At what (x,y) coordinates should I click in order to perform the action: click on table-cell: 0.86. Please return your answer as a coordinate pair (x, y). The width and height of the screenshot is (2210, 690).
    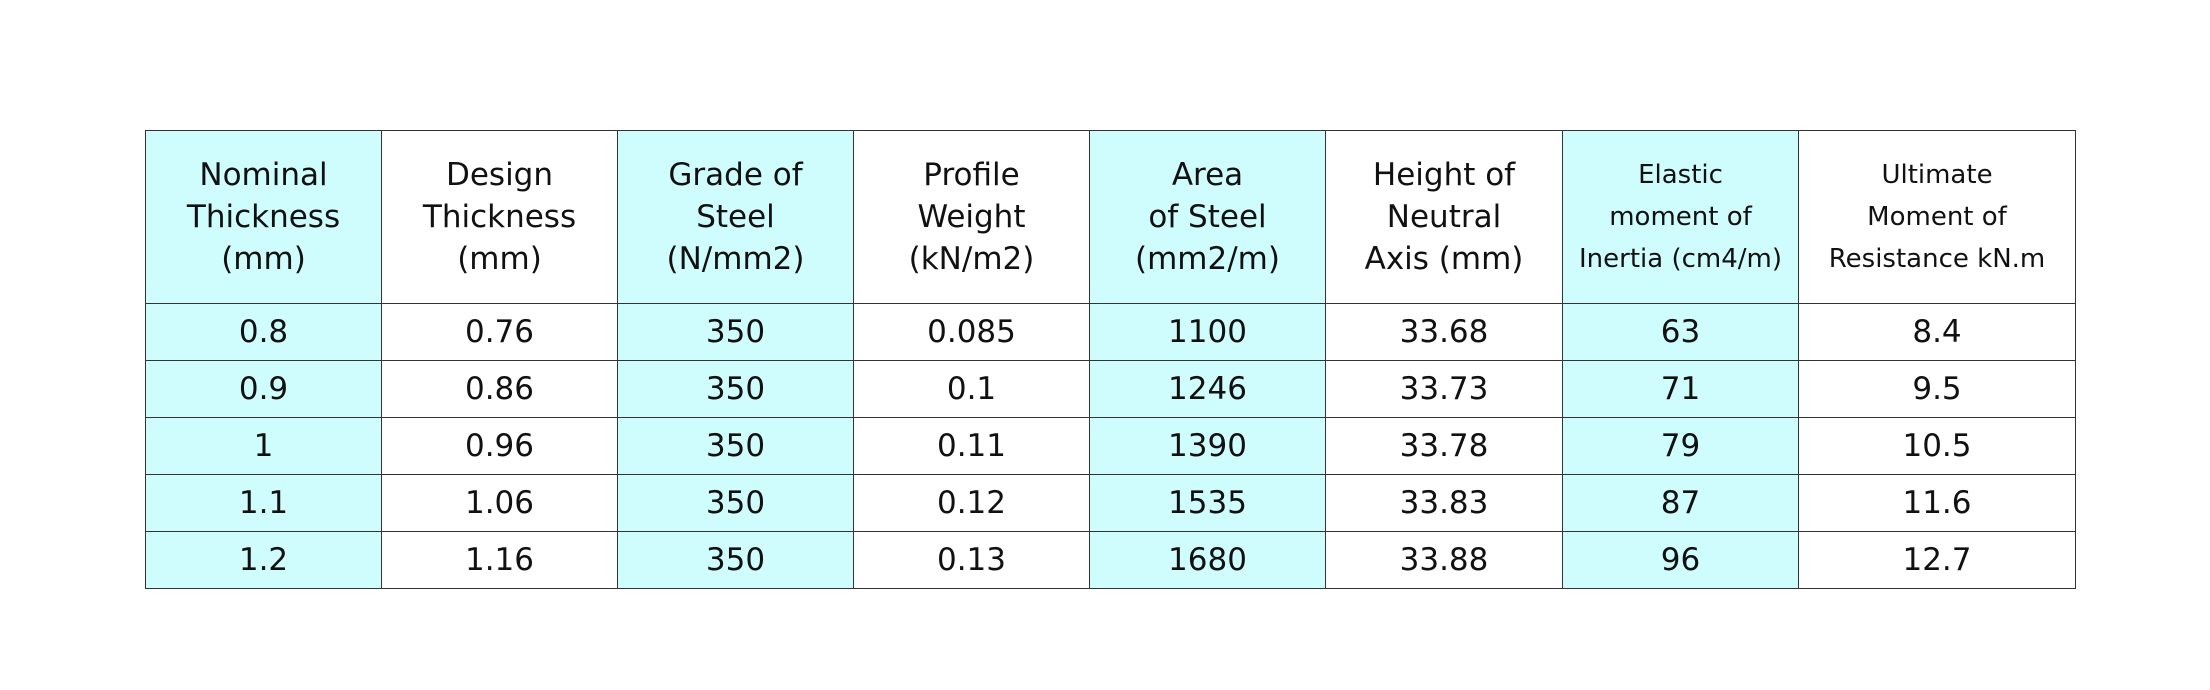
    Looking at the image, I should click on (499, 389).